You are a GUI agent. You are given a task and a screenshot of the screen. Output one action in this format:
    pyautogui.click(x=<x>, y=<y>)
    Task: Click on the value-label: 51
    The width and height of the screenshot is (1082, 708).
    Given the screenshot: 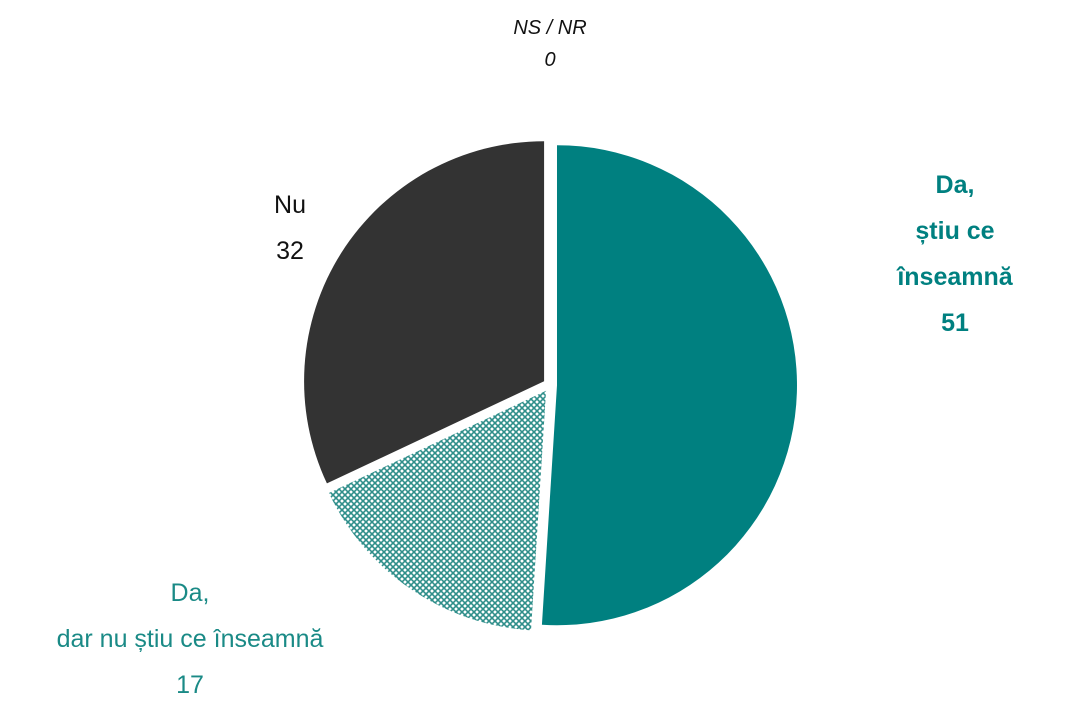 What is the action you would take?
    pyautogui.click(x=955, y=323)
    